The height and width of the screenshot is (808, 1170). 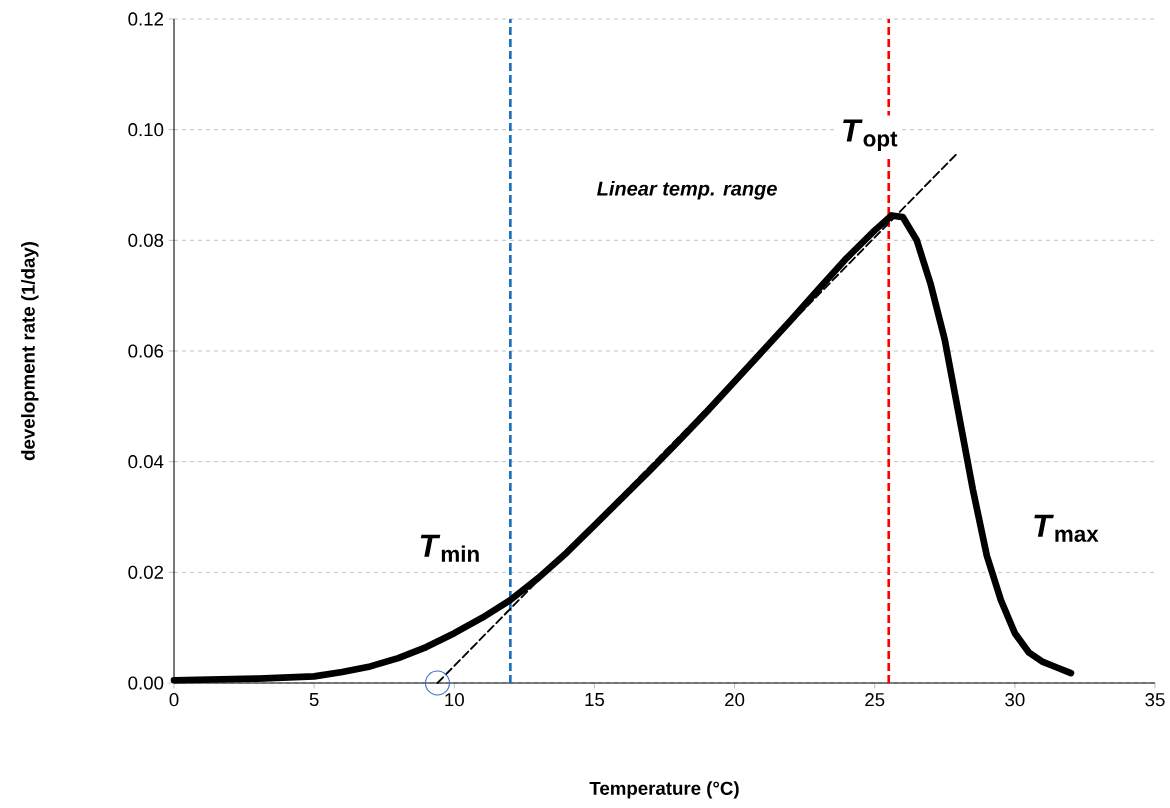 I want to click on y-tick-label: 0.06, so click(x=146, y=351).